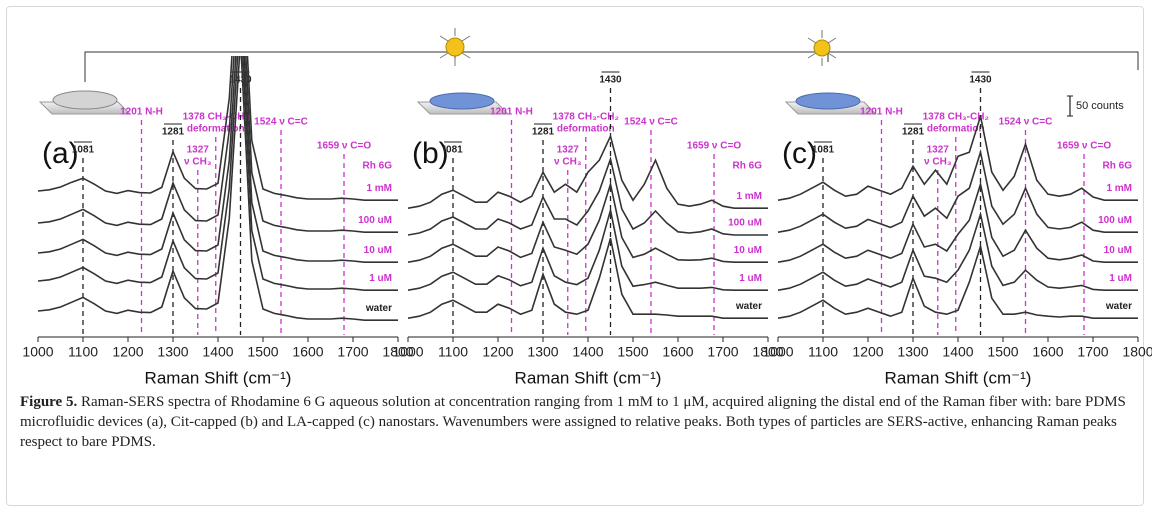 Image resolution: width=1152 pixels, height=522 pixels. Describe the element at coordinates (60, 153) in the screenshot. I see `panel-label: (a)` at that location.